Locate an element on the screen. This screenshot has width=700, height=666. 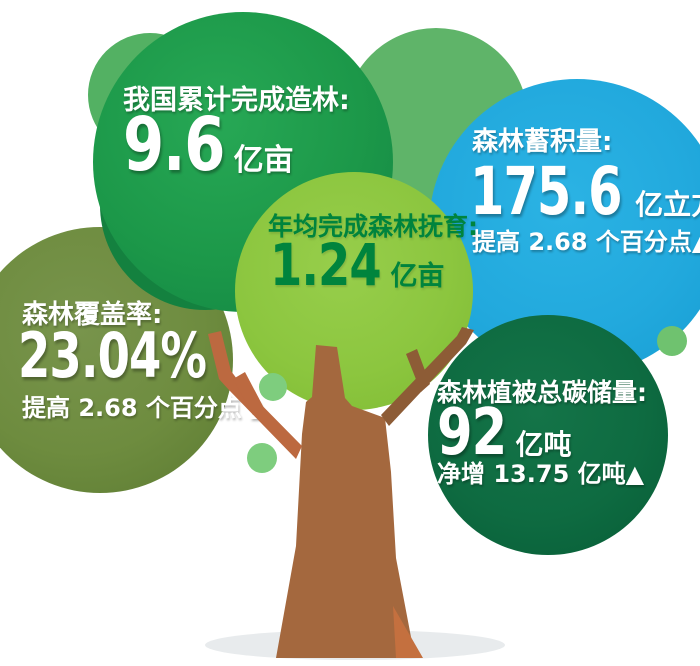
carbon-change: 净增 13.75 亿吨▲ is located at coordinates (541, 474).